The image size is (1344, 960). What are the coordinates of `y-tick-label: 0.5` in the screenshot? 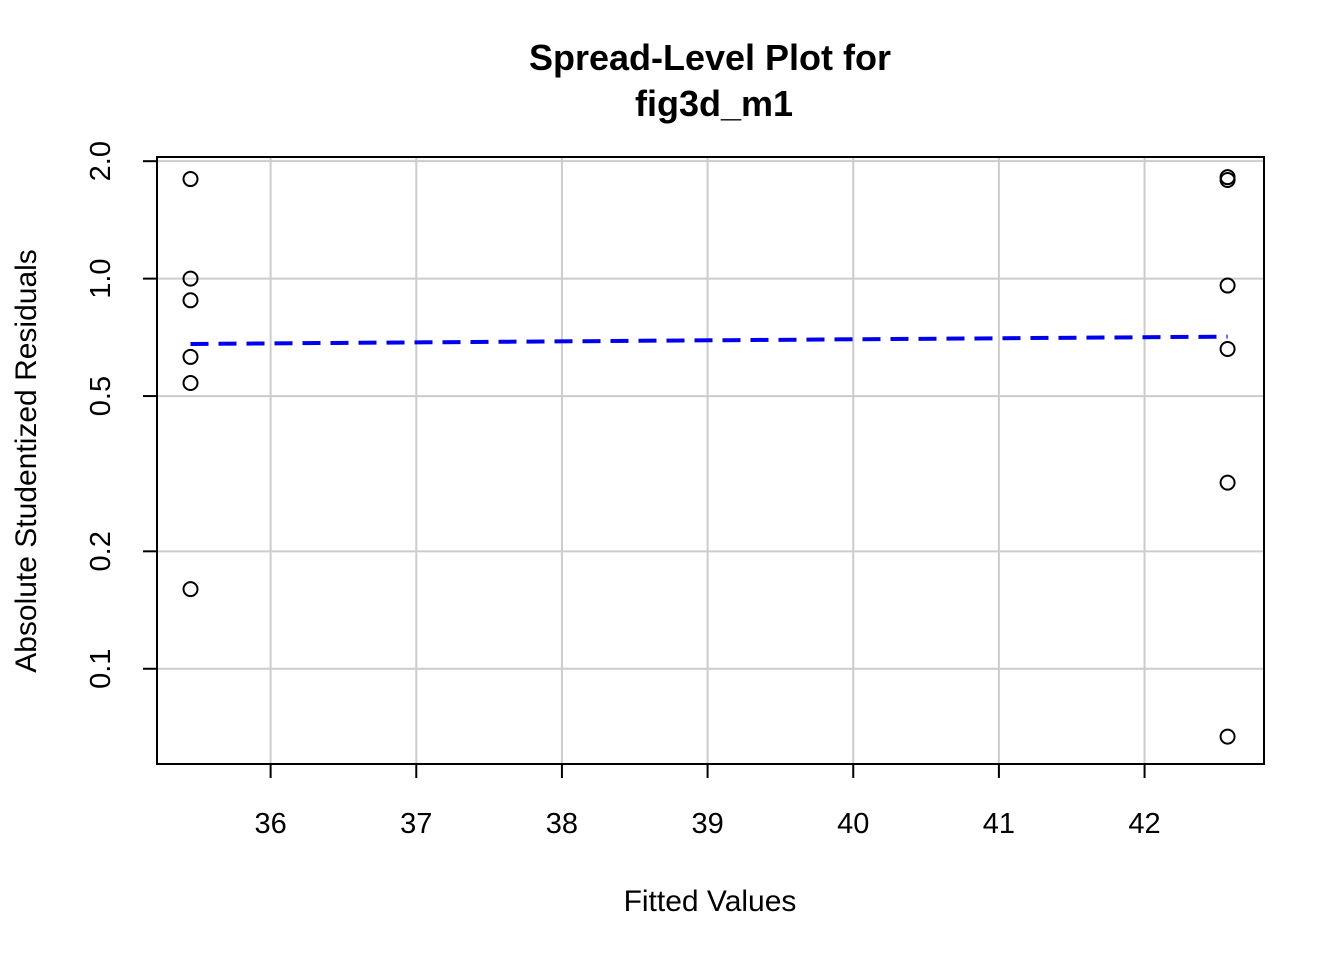 It's located at (101, 396).